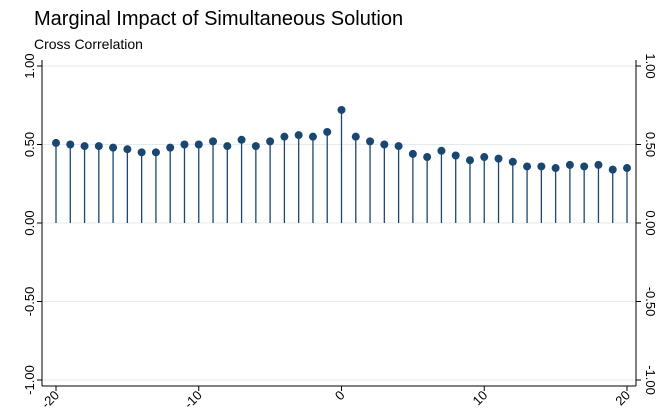  What do you see at coordinates (650, 302) in the screenshot?
I see `y2-tick-label: -0.50` at bounding box center [650, 302].